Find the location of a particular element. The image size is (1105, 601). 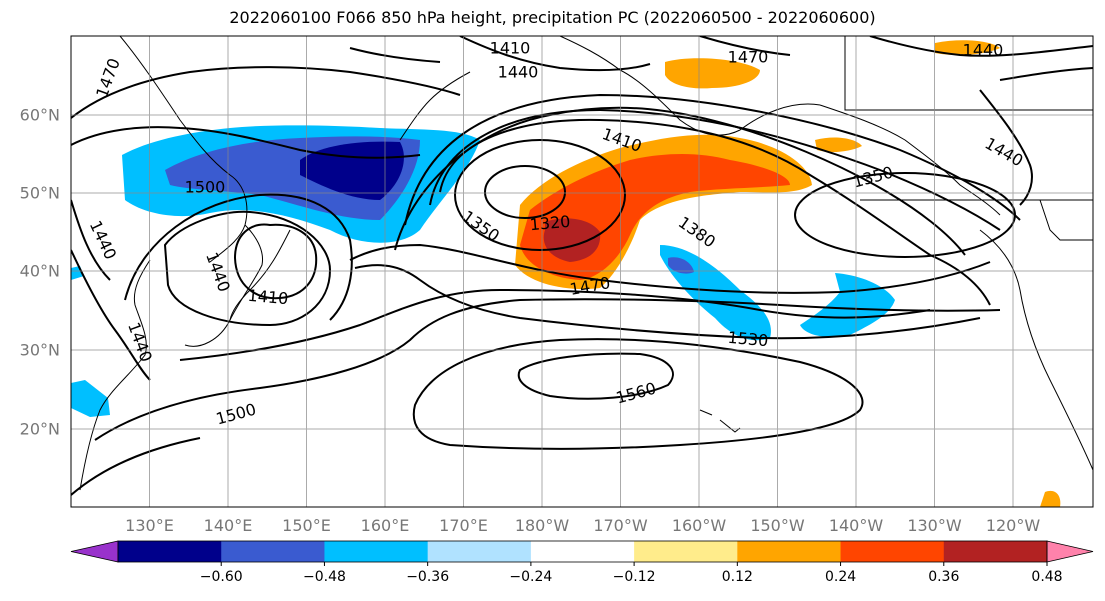

contour-label: 1500 is located at coordinates (205, 187).